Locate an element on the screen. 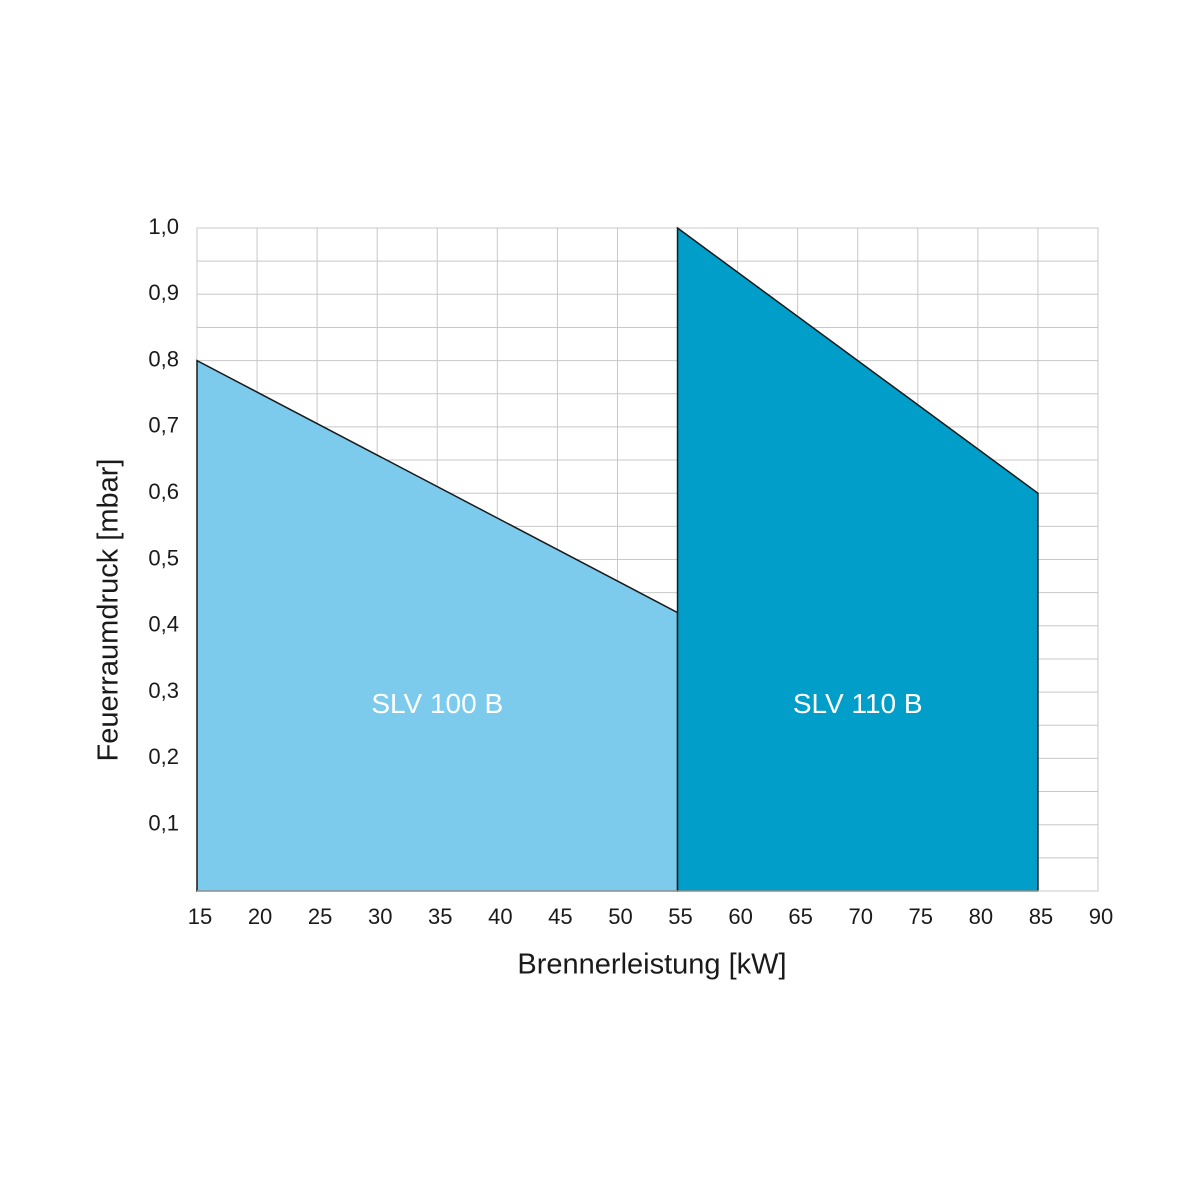  y-tick-label: 1,0 is located at coordinates (163, 226).